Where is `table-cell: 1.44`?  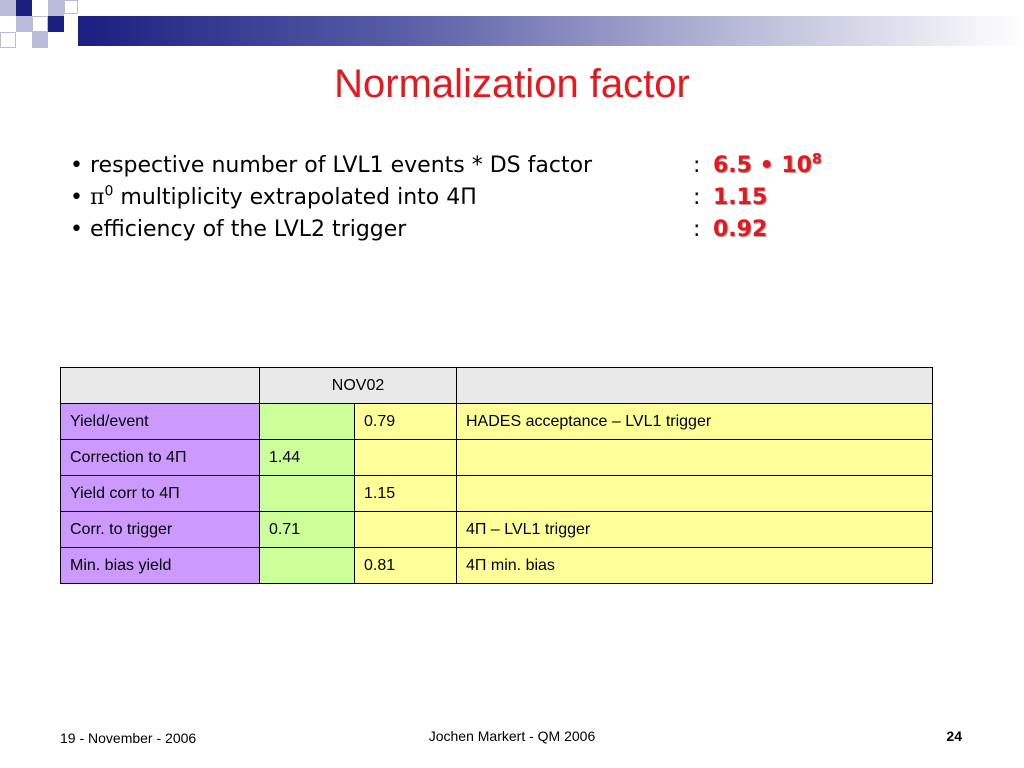 table-cell: 1.44 is located at coordinates (307, 457).